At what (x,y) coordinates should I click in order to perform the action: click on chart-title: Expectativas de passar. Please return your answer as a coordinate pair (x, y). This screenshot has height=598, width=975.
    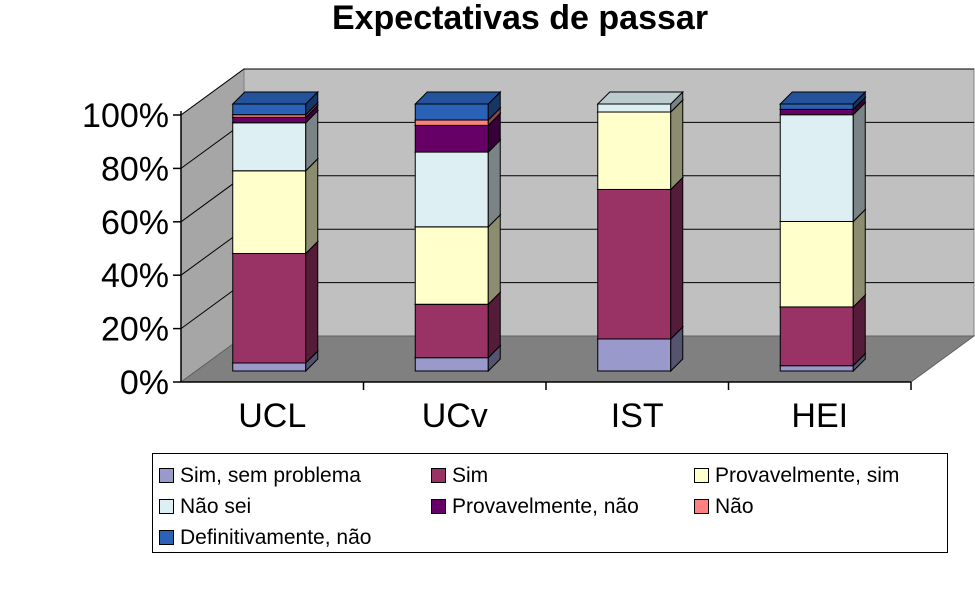
    Looking at the image, I should click on (520, 18).